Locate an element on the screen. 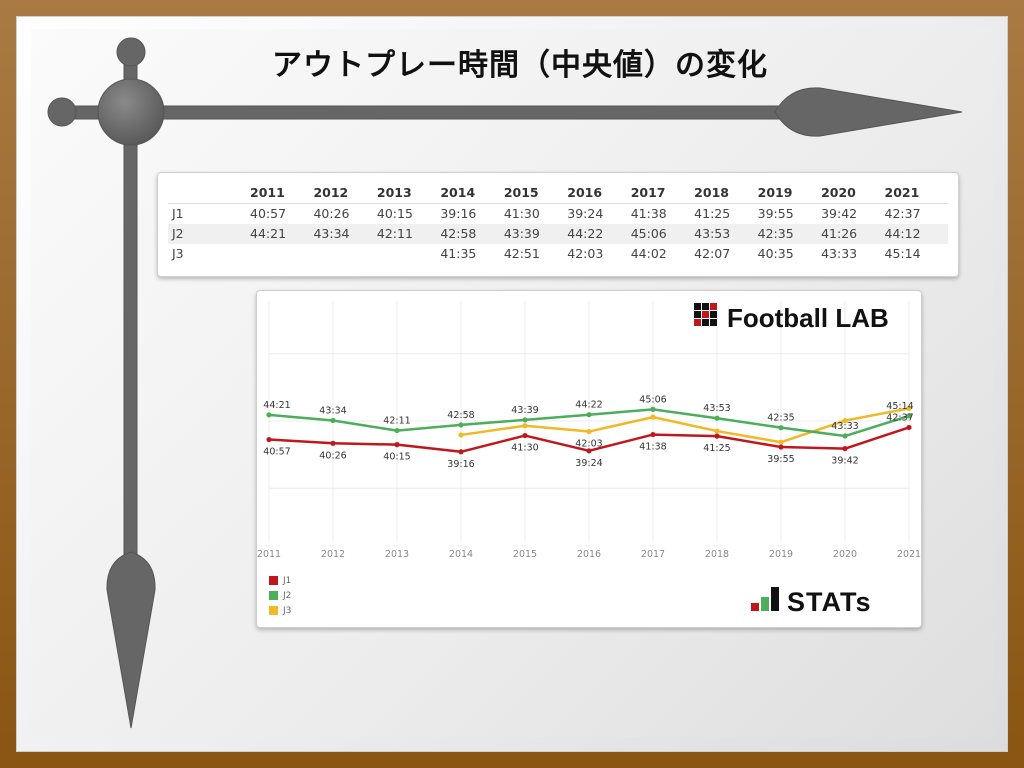  table-cell: 42:07 is located at coordinates (712, 253).